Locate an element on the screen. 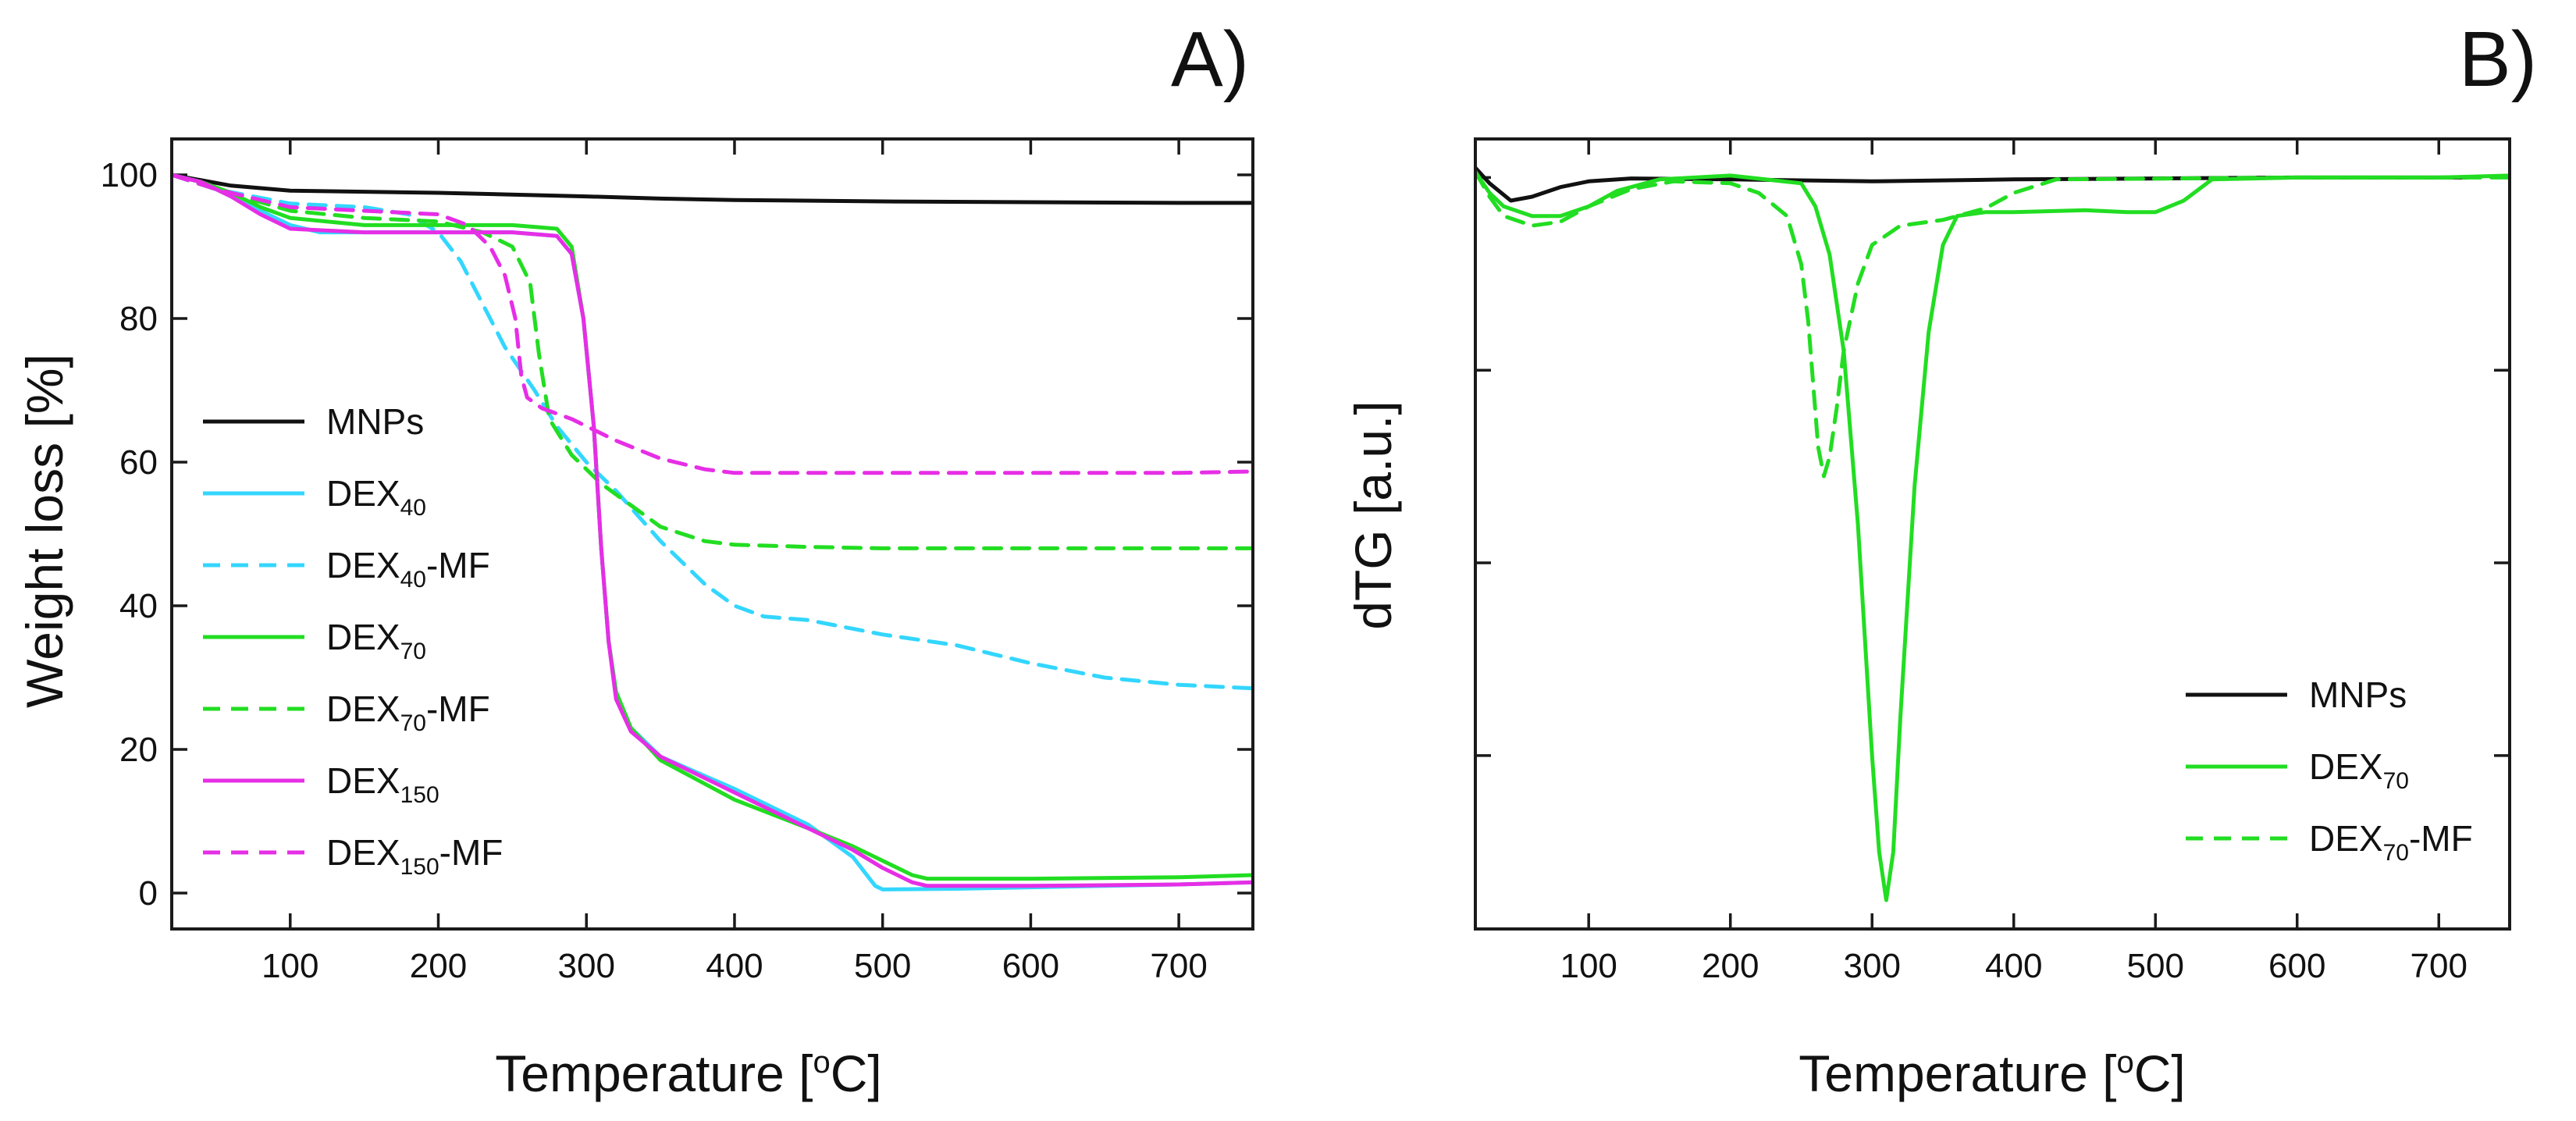  series-dex150-mf is located at coordinates (712, 324).